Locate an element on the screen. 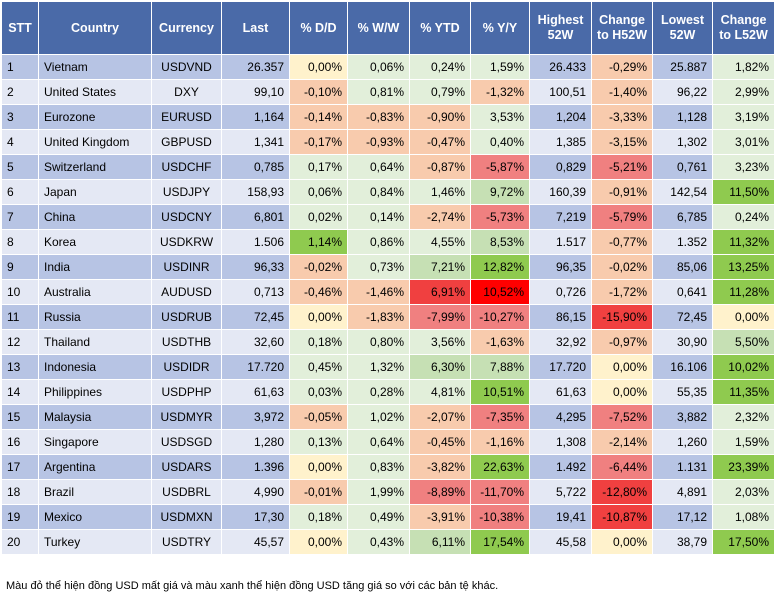  change-to-l52w-cell: 13,25% is located at coordinates (743, 267).